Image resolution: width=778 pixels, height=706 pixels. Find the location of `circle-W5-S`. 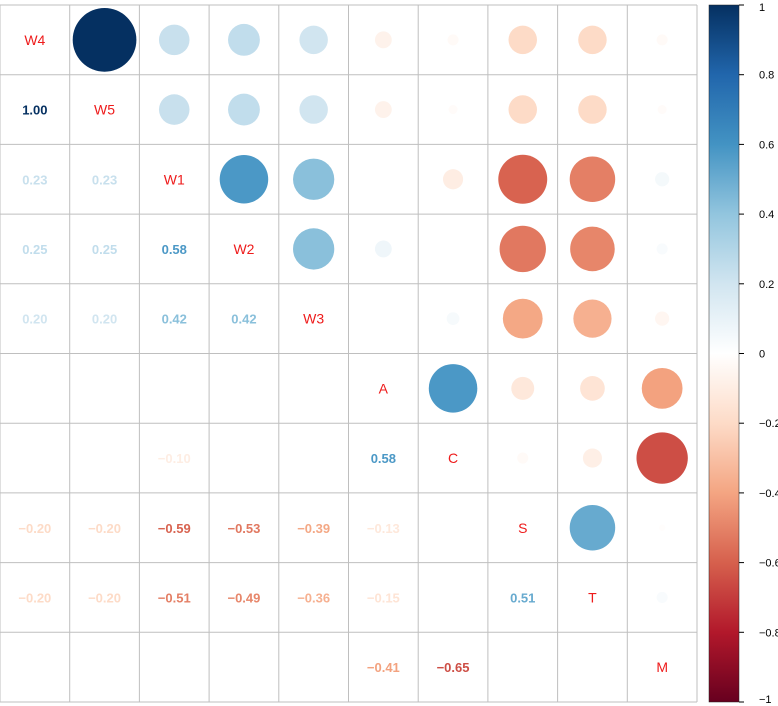

circle-W5-S is located at coordinates (522, 109).